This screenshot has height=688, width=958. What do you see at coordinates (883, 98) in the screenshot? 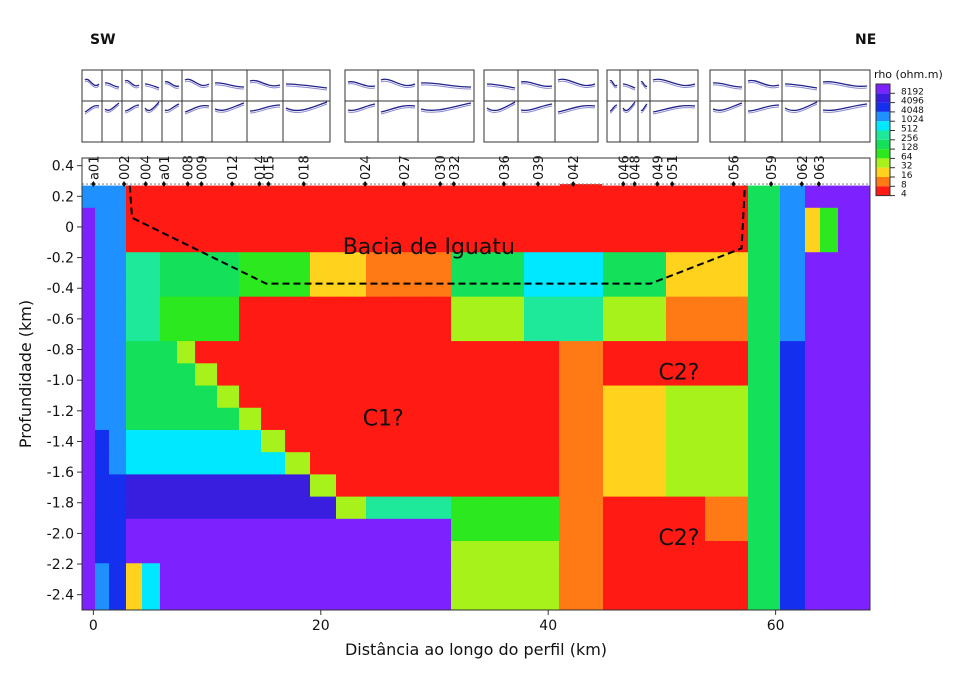
I see `legend-swatch` at bounding box center [883, 98].